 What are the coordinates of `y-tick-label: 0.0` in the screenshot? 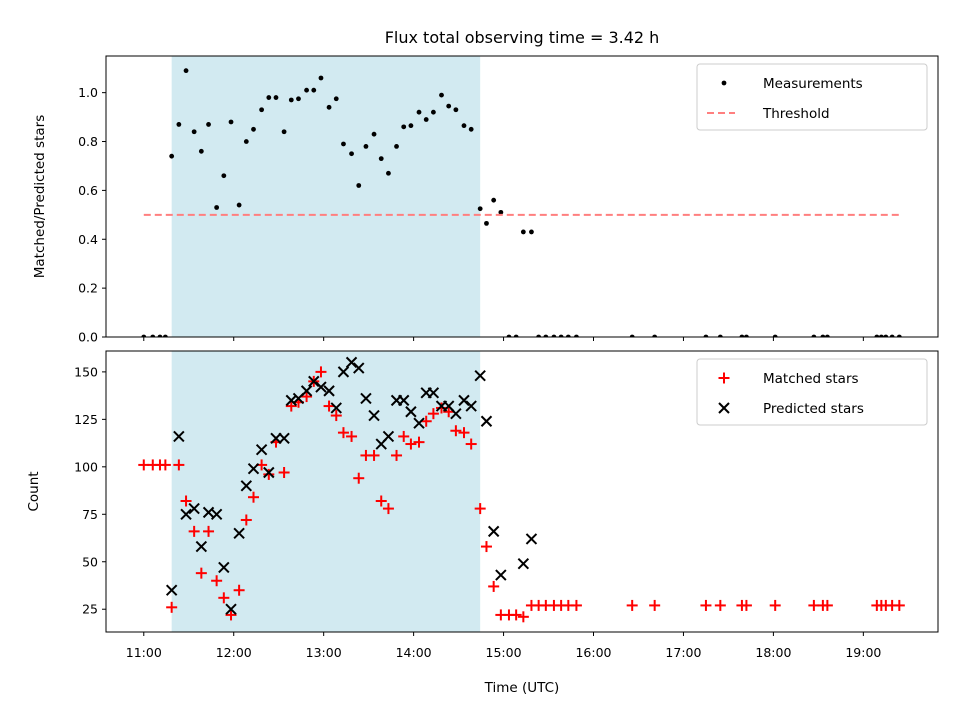 It's located at (88, 337).